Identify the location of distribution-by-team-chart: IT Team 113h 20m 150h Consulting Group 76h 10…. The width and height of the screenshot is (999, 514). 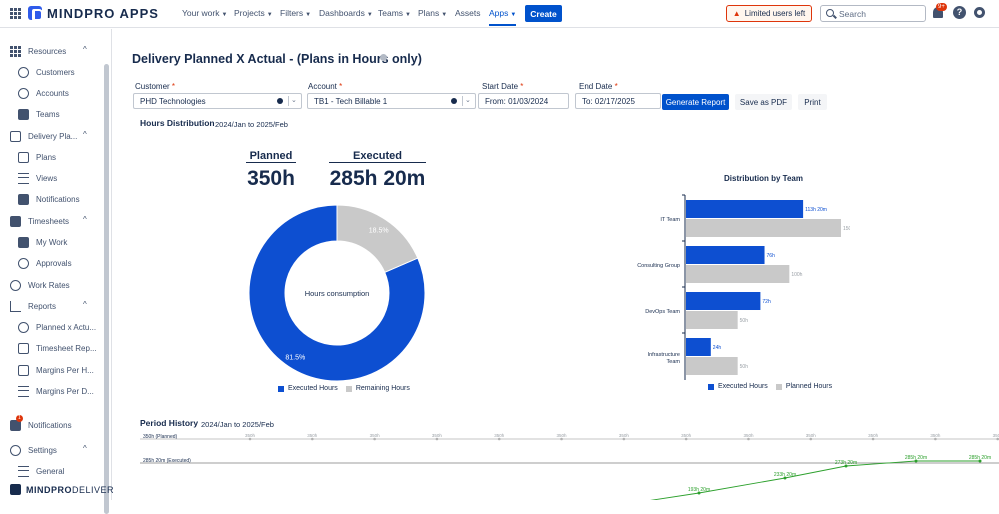
(743, 287).